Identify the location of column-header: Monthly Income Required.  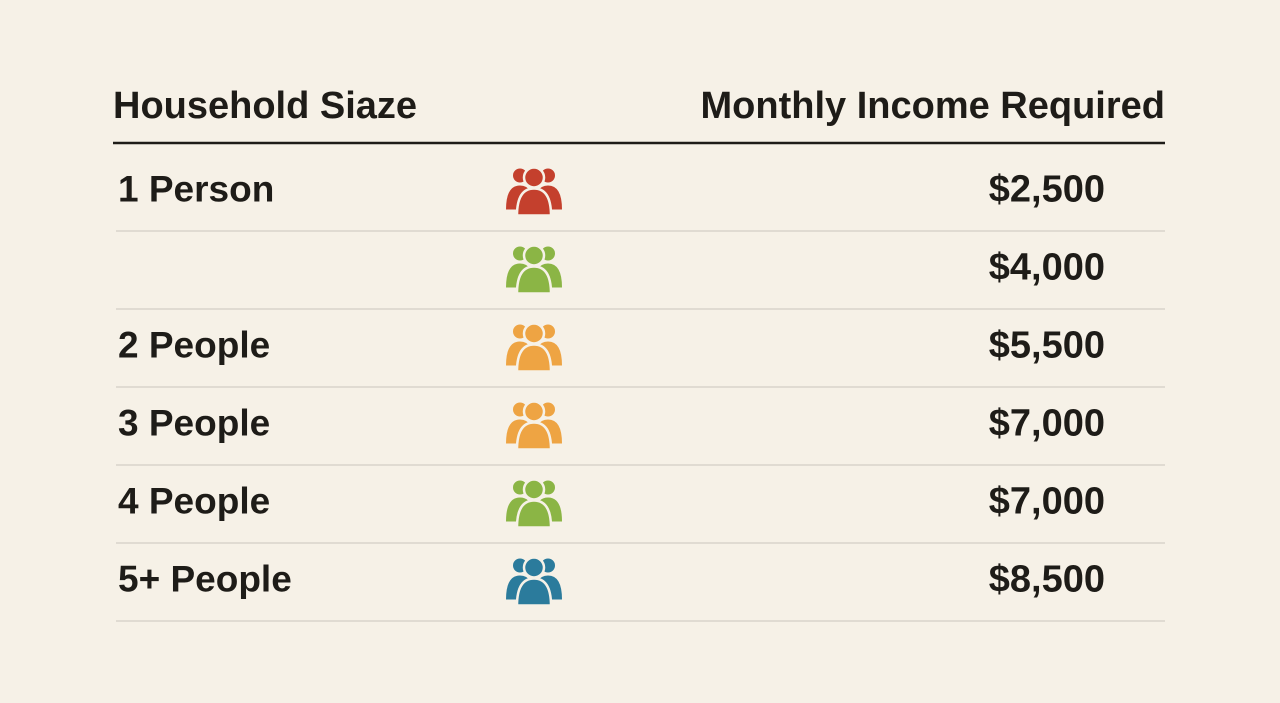
(933, 106).